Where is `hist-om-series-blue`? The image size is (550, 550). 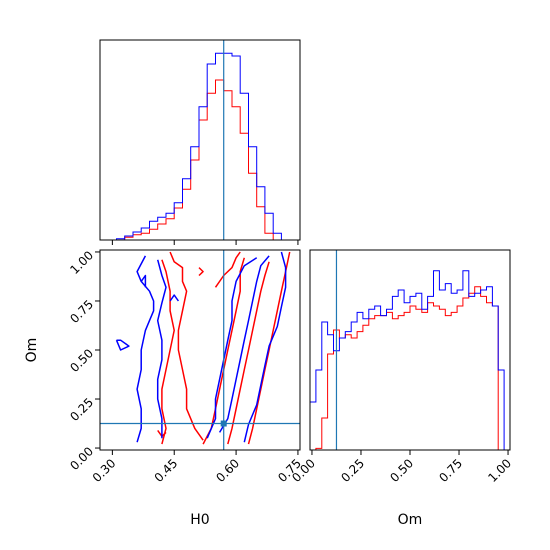
hist-om-series-blue is located at coordinates (409, 360).